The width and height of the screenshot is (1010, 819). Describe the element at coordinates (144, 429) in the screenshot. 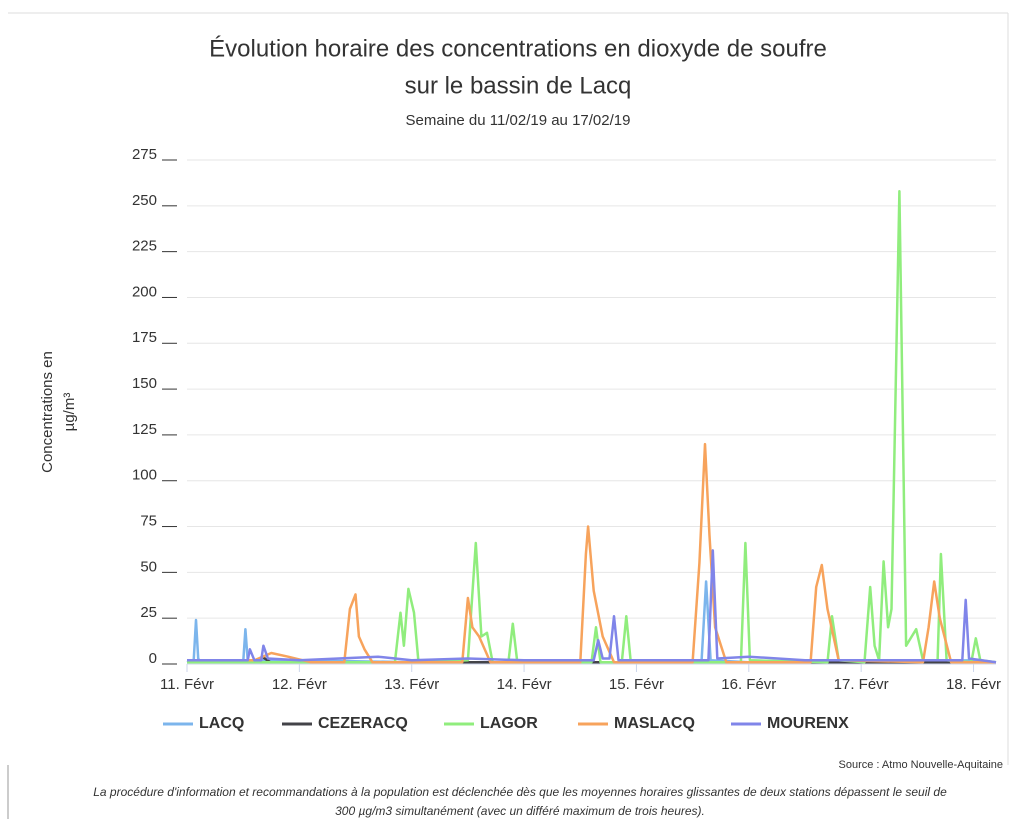

I see `y-tick-label: 125` at that location.